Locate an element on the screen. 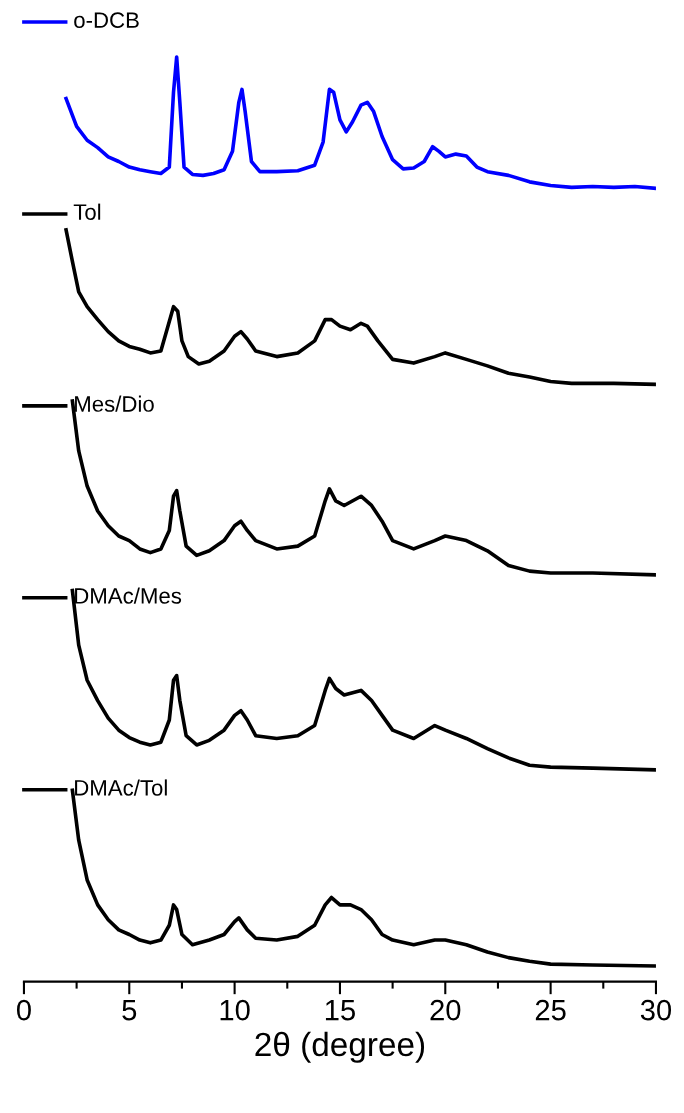  x-tick-label: 30 is located at coordinates (656, 1010).